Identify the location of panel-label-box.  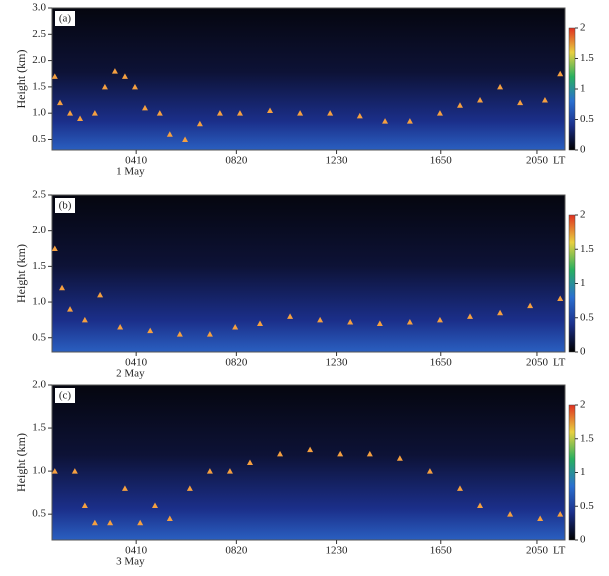
(65, 18).